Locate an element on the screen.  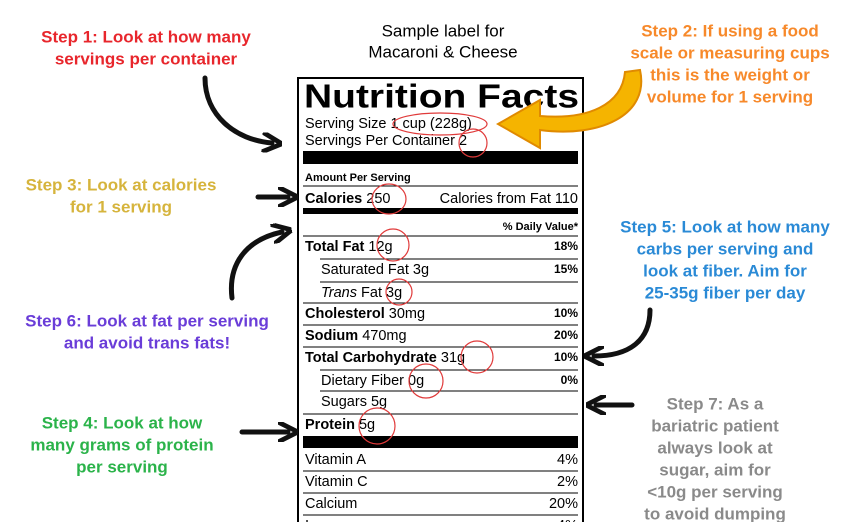
nutrient-row: Sodium 470mg is located at coordinates (356, 336).